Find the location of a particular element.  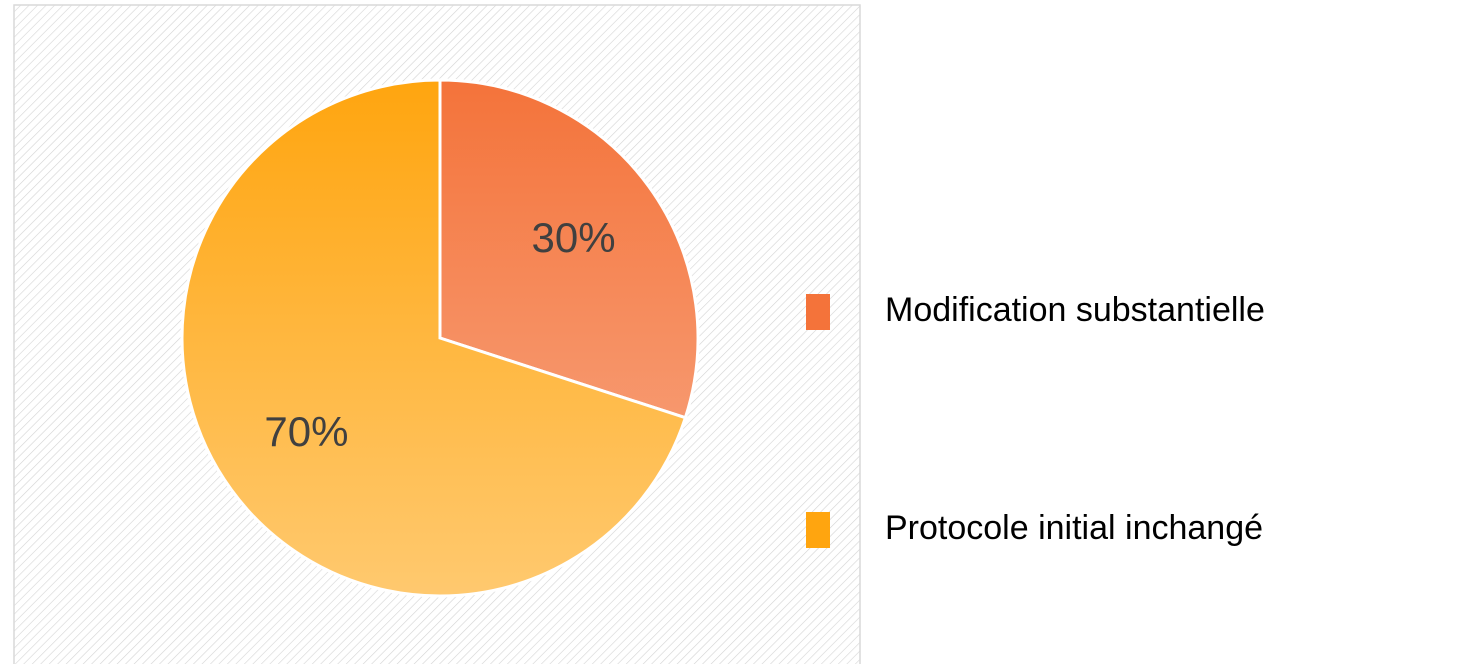

legend-label: Protocole initial inchangé is located at coordinates (1074, 528).